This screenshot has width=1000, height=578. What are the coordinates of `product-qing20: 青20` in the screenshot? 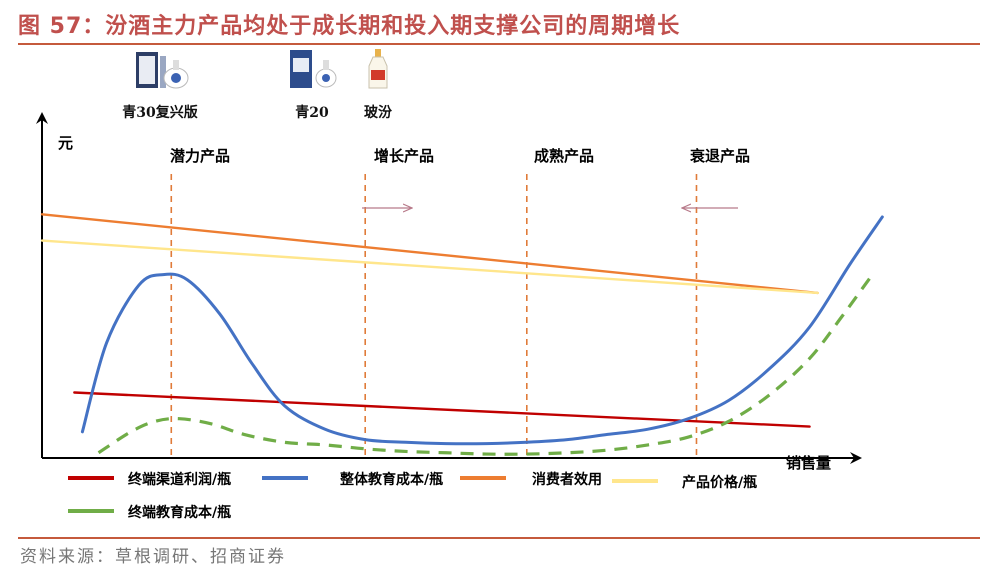 It's located at (312, 85).